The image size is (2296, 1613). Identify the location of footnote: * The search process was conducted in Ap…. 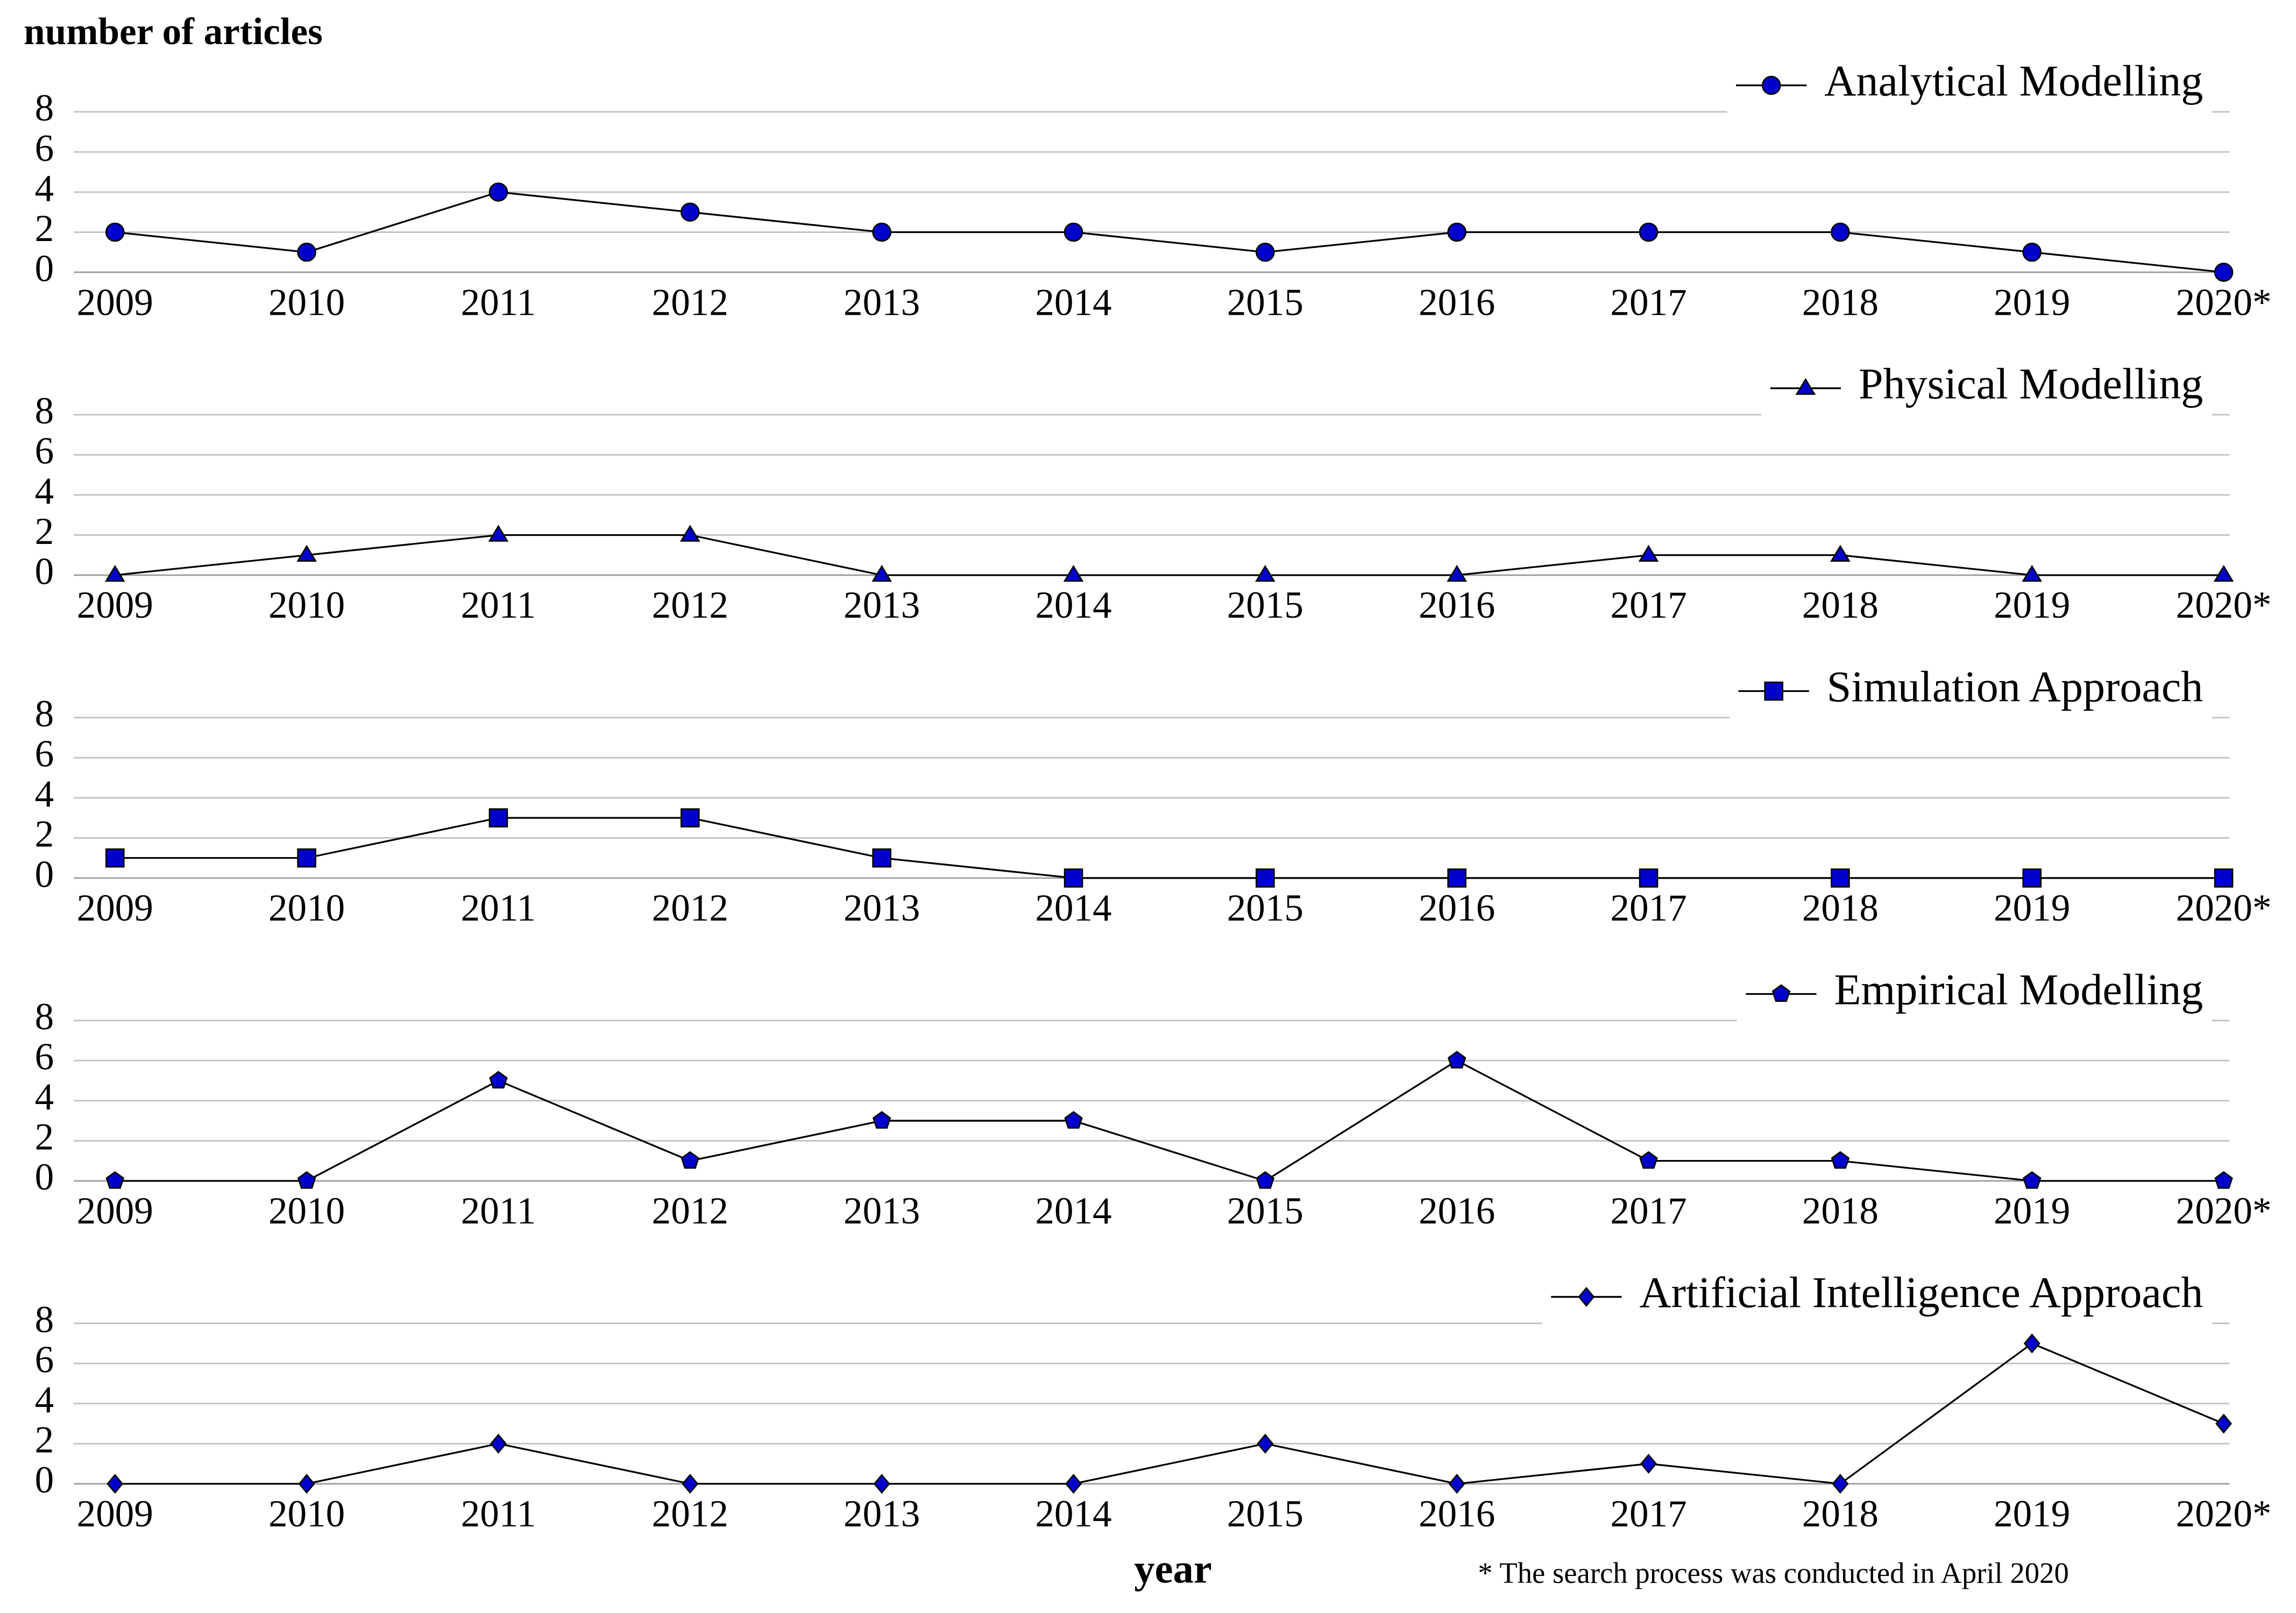
(1773, 1573).